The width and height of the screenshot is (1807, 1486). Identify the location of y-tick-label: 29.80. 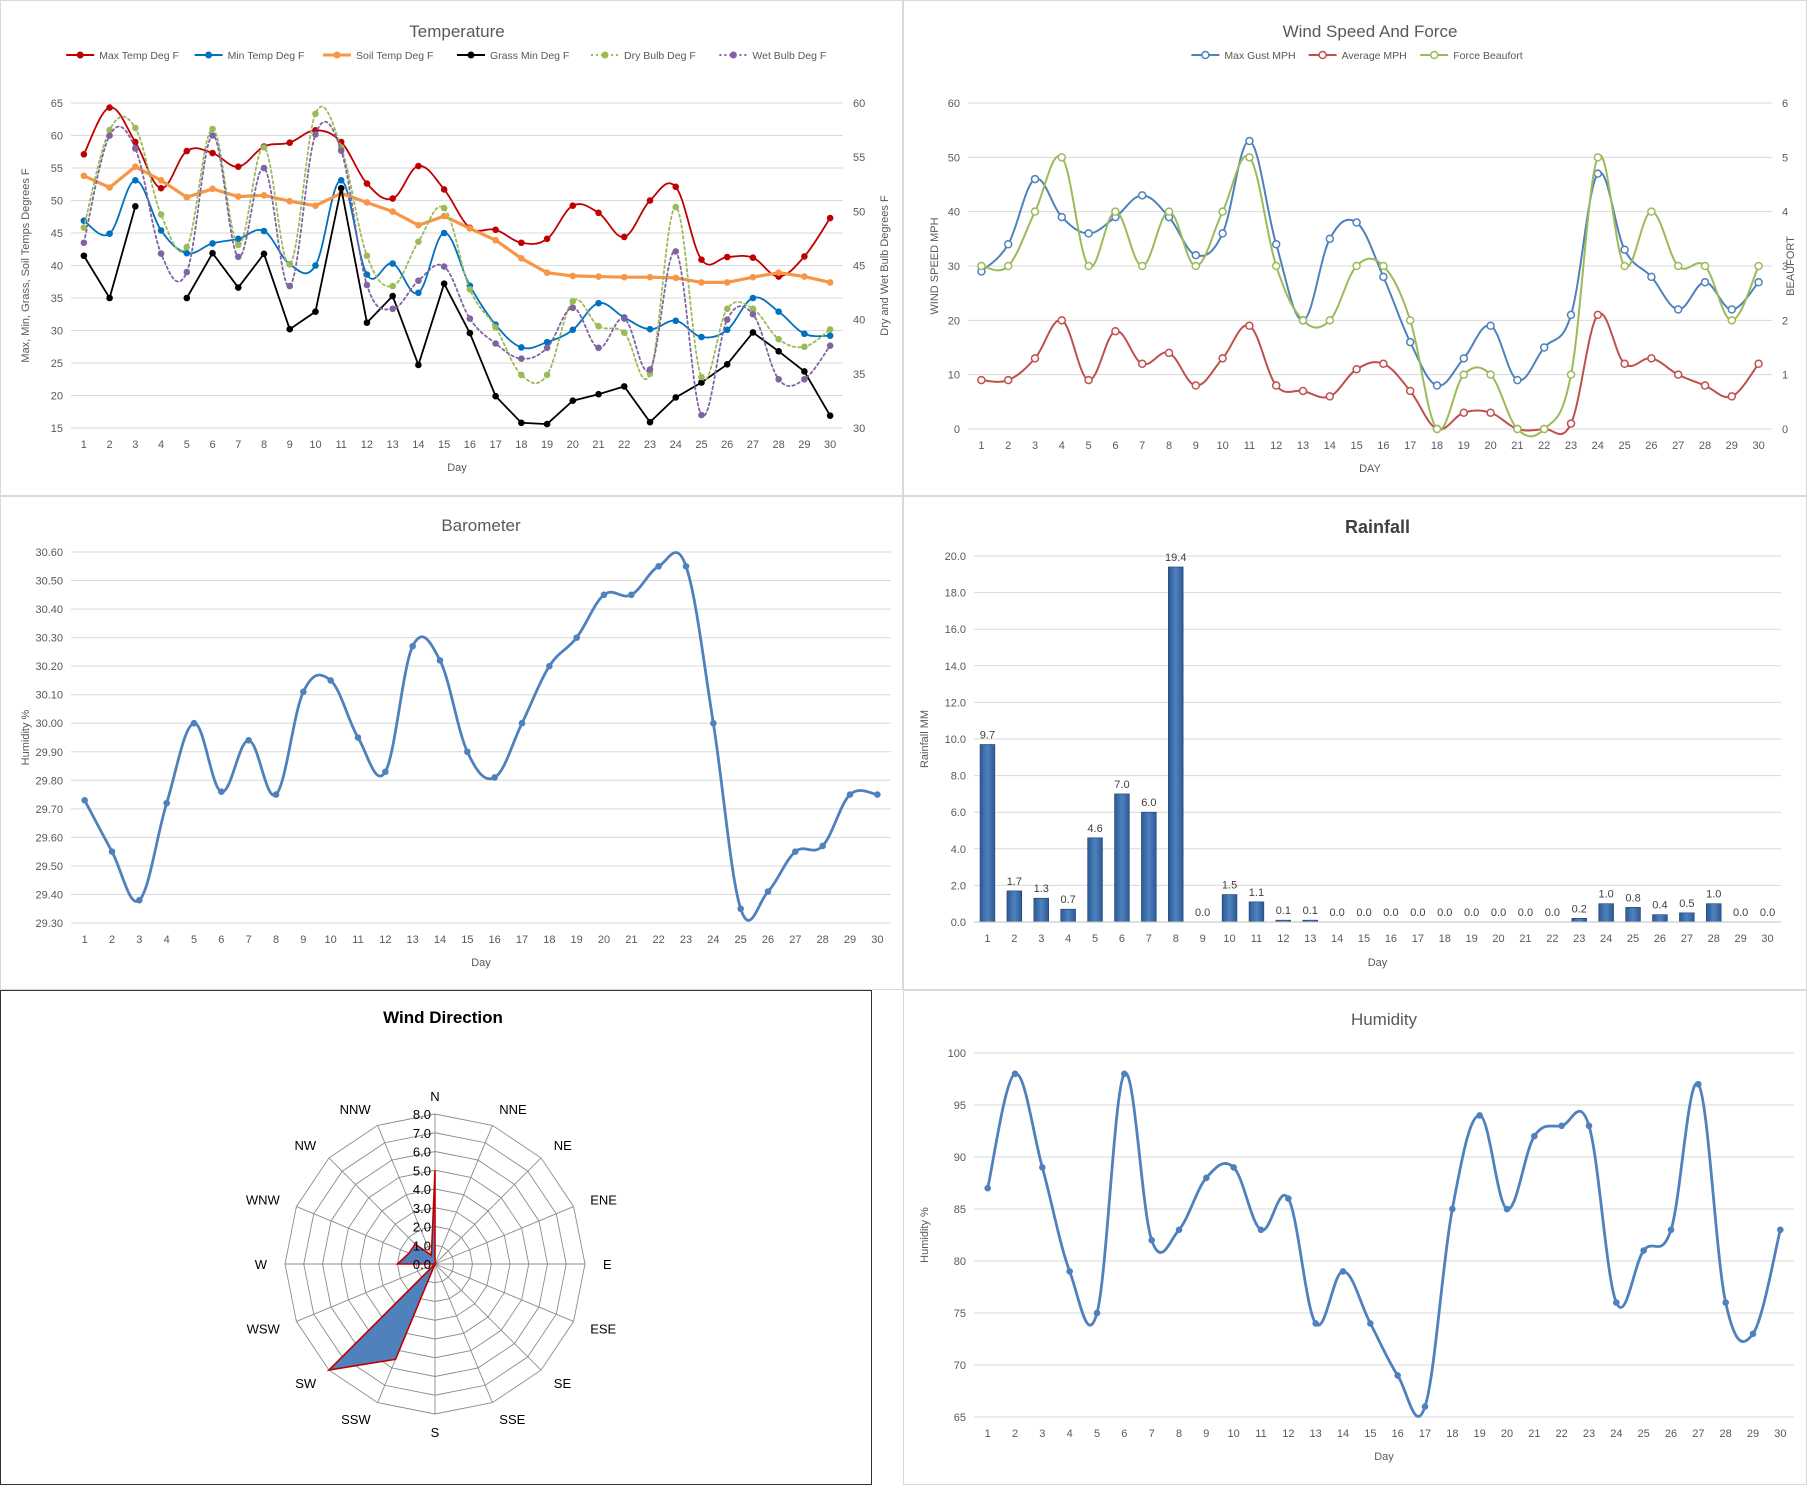
(49, 781).